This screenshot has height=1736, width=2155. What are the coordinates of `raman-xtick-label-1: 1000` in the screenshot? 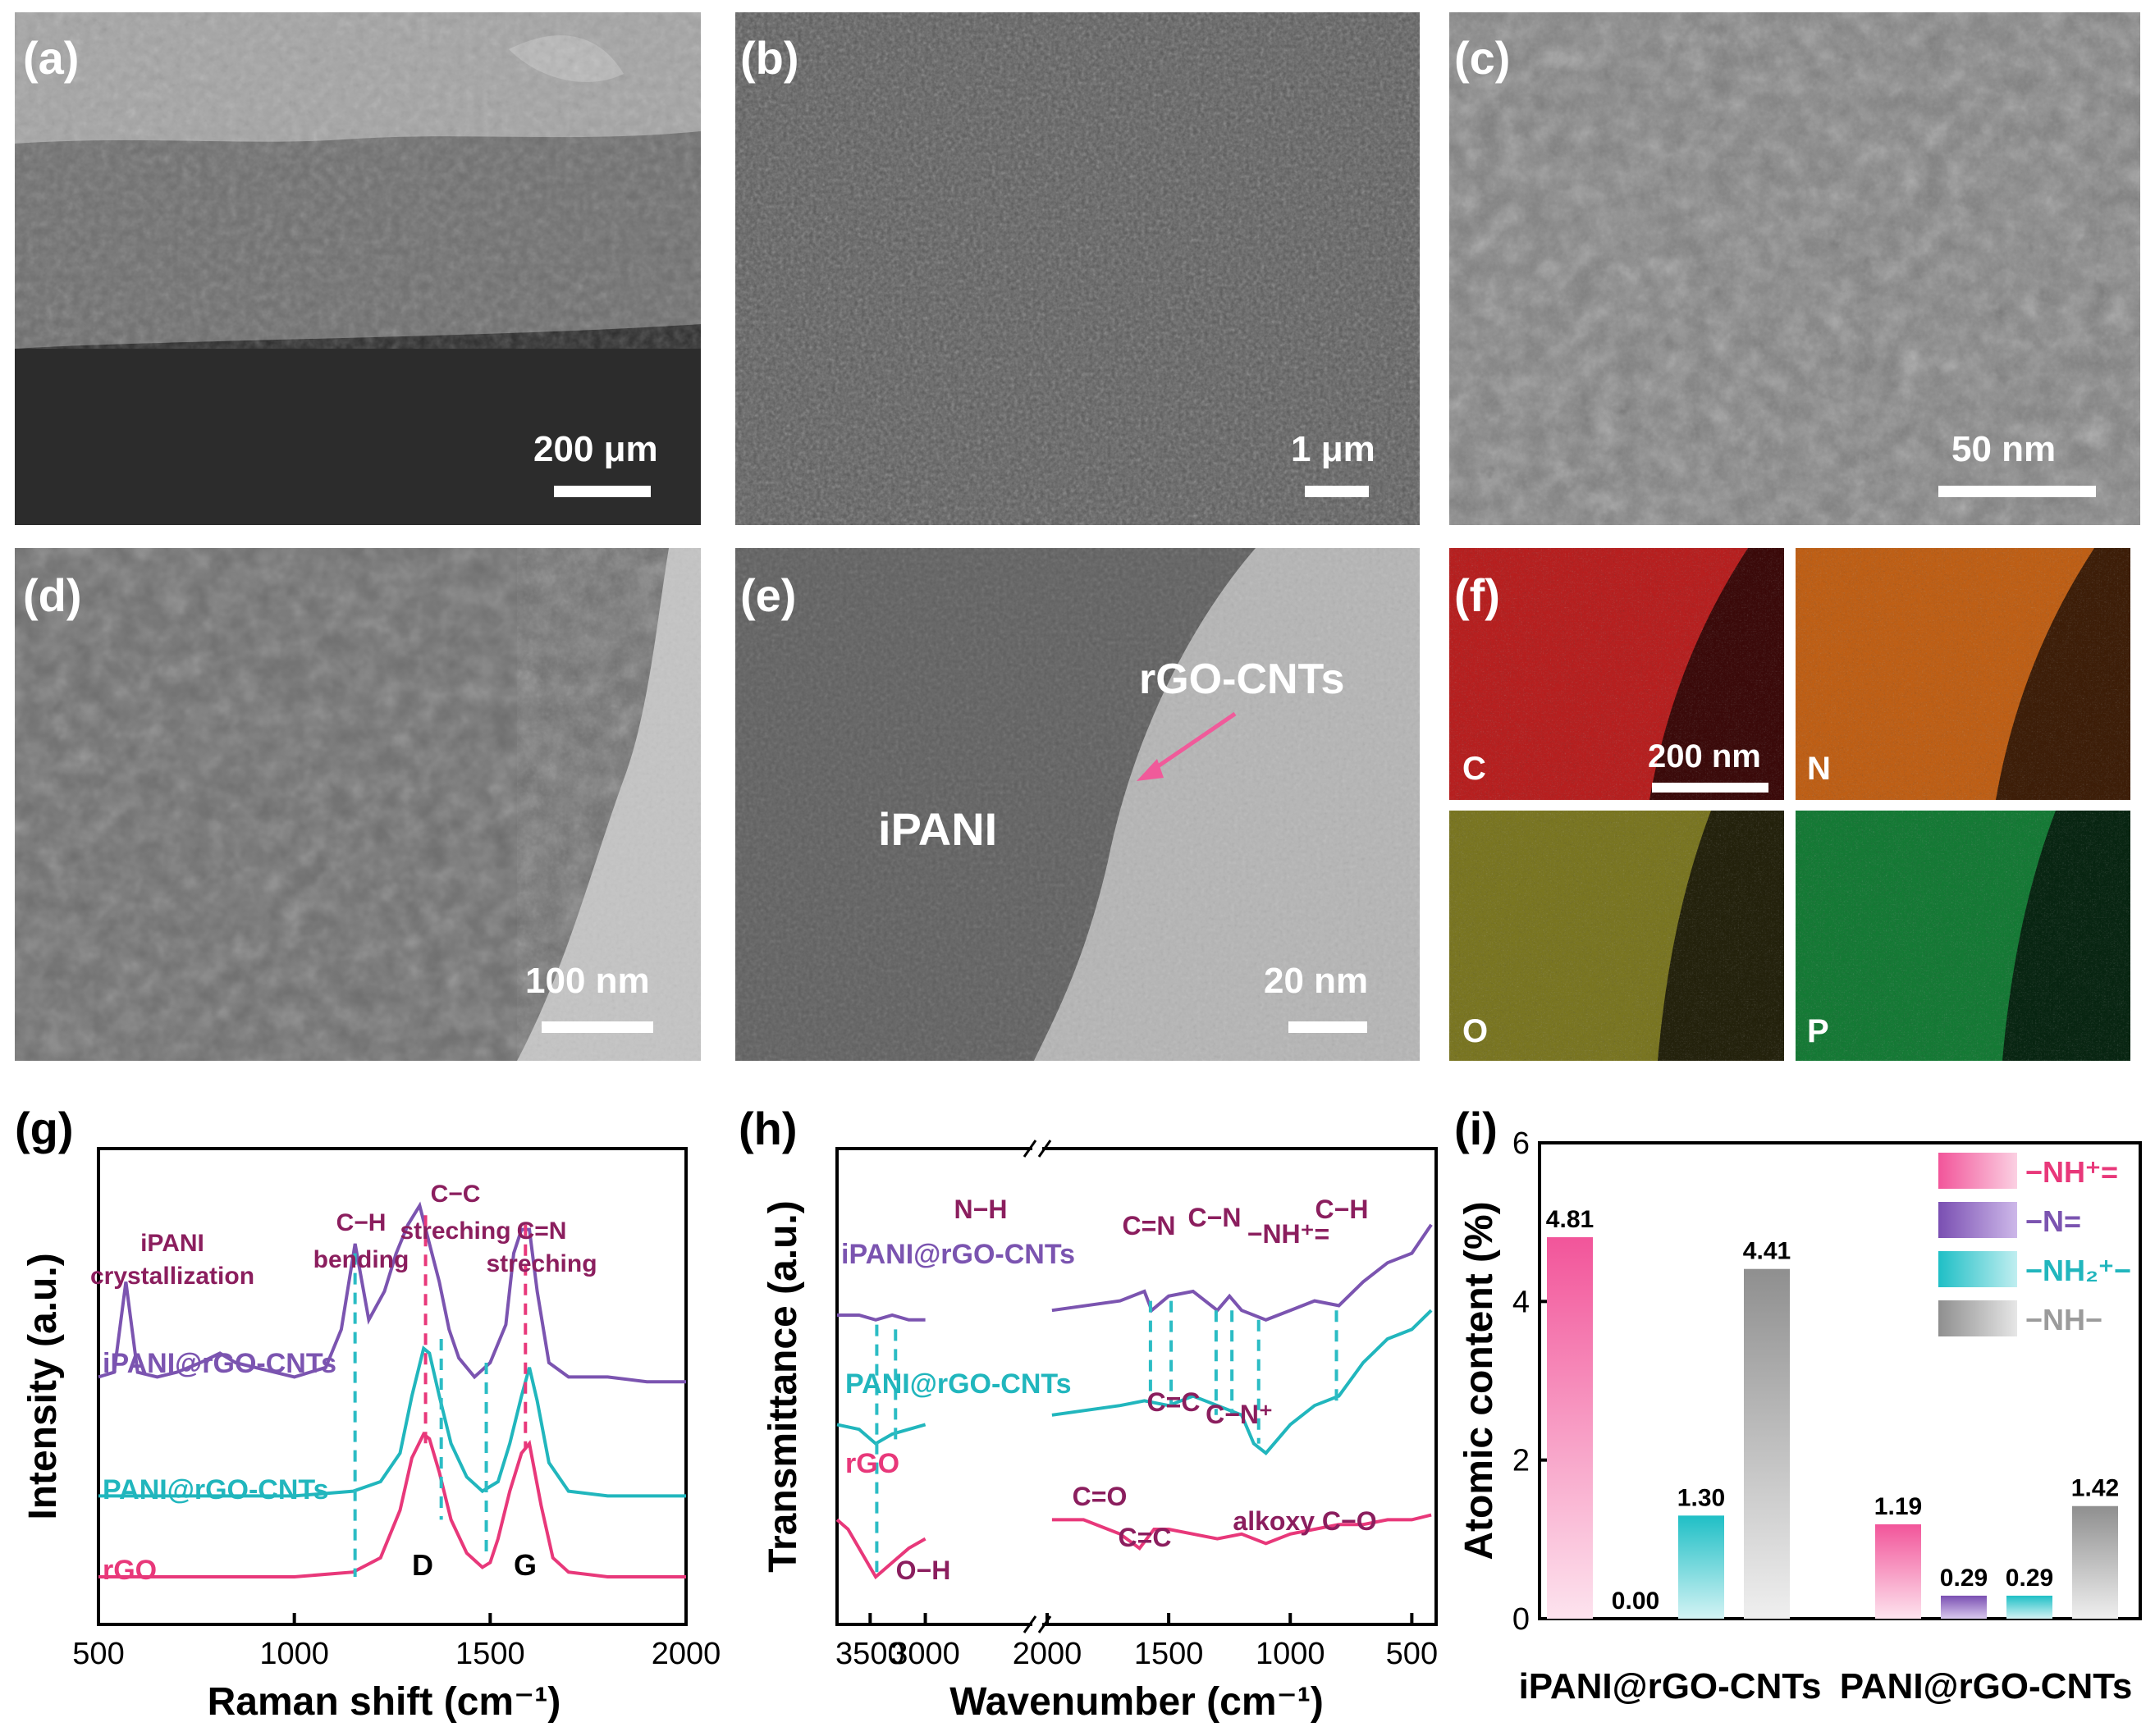 It's located at (294, 1654).